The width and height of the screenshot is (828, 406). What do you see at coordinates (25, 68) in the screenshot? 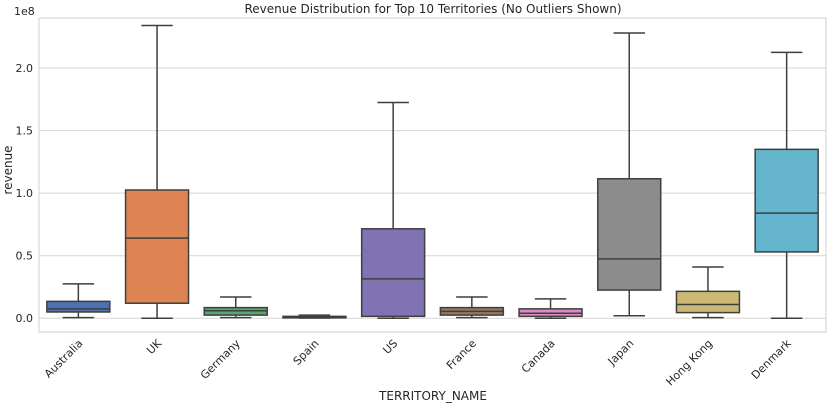
I see `y-tick-label: 2.0` at bounding box center [25, 68].